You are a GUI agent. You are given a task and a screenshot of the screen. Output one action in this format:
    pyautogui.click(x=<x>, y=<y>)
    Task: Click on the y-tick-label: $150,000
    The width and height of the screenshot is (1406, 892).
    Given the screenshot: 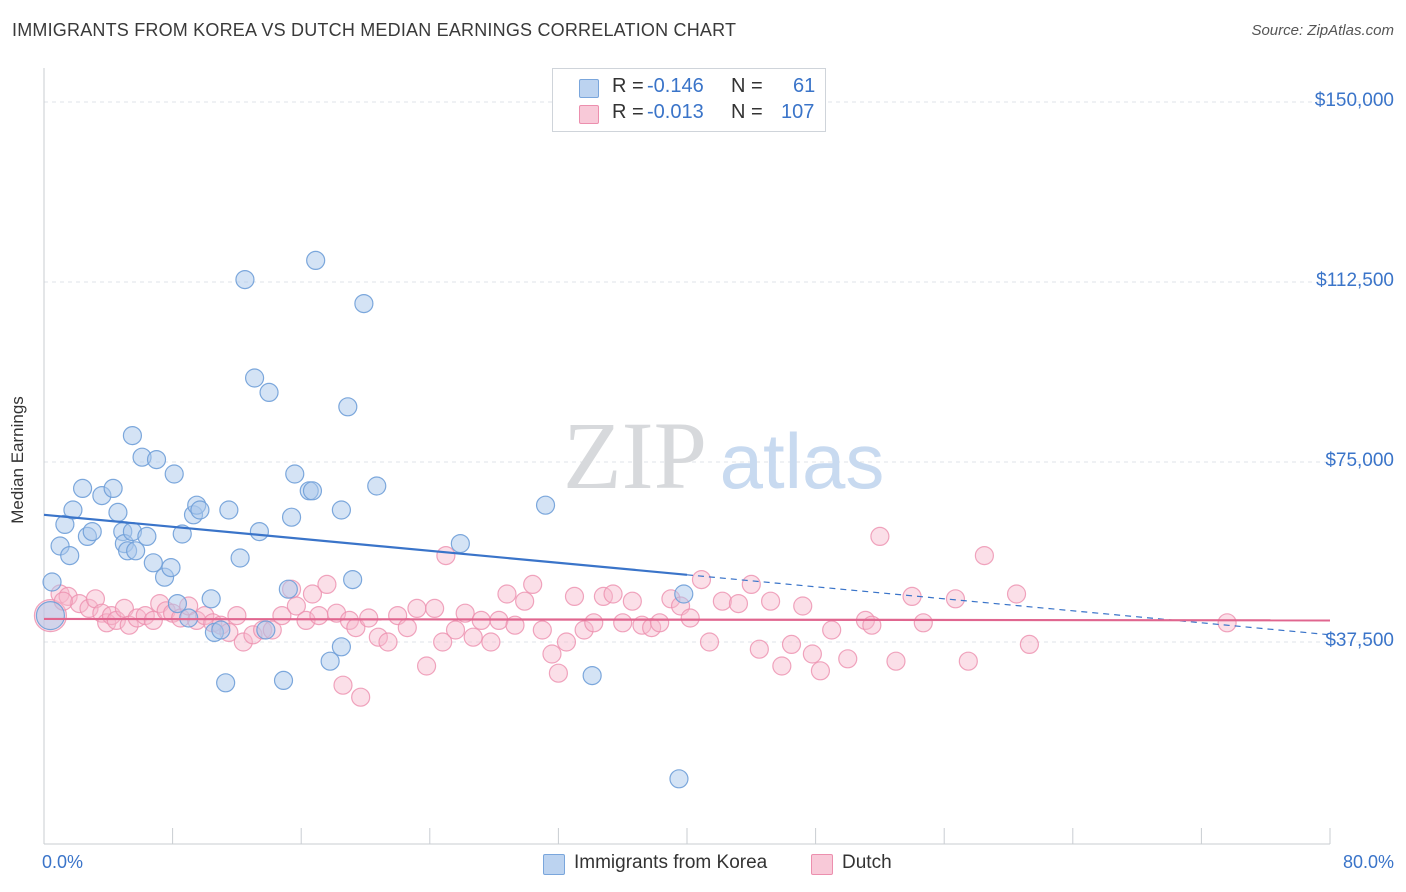 What is the action you would take?
    pyautogui.click(x=1354, y=100)
    